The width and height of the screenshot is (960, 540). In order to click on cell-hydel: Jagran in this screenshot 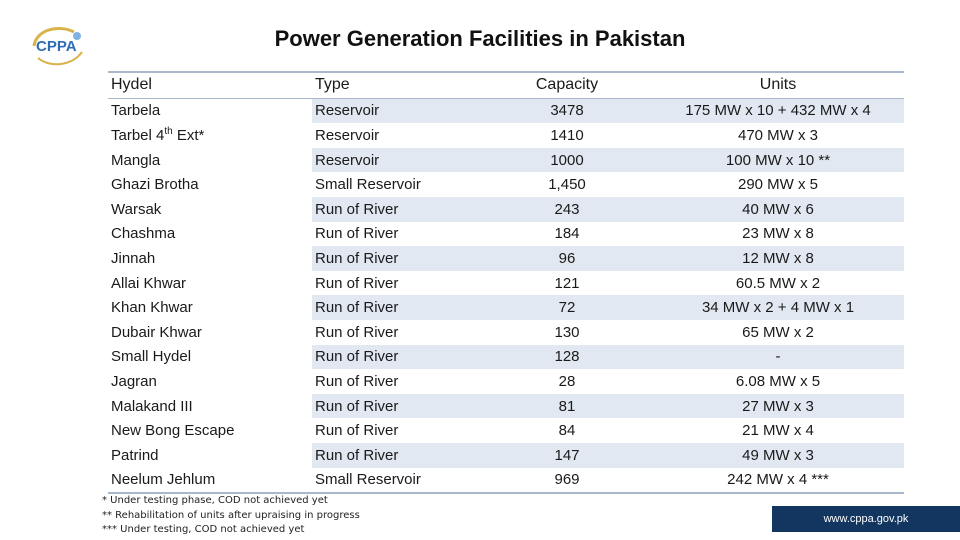, I will do `click(210, 381)`.